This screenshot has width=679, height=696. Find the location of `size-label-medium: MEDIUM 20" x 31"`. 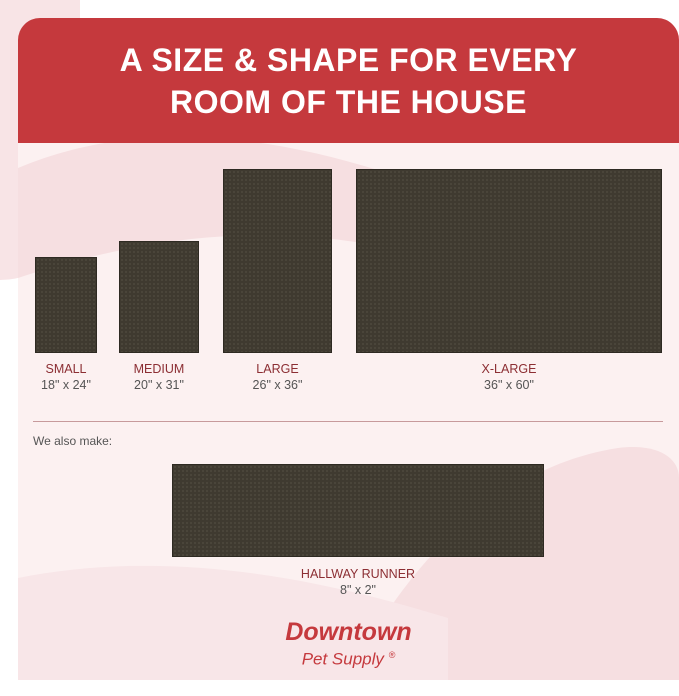

size-label-medium: MEDIUM 20" x 31" is located at coordinates (159, 377).